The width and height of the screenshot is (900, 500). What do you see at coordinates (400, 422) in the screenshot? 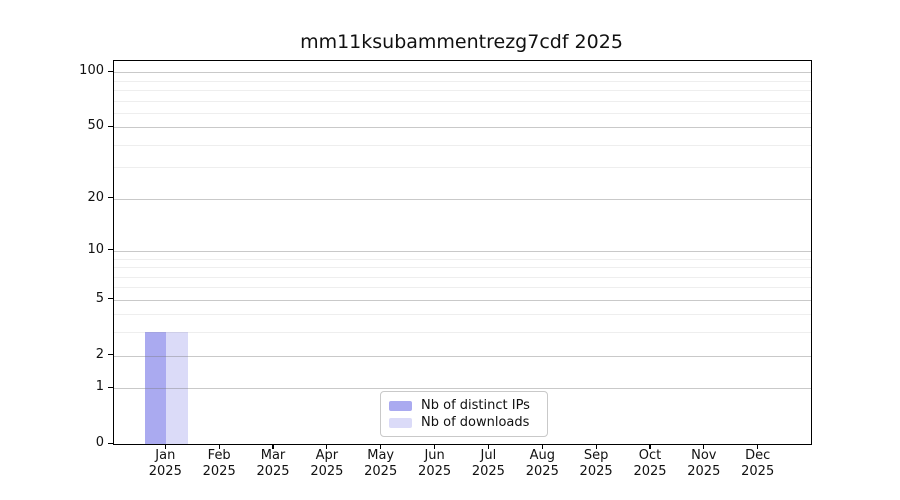
I see `legend-swatch-downloads` at bounding box center [400, 422].